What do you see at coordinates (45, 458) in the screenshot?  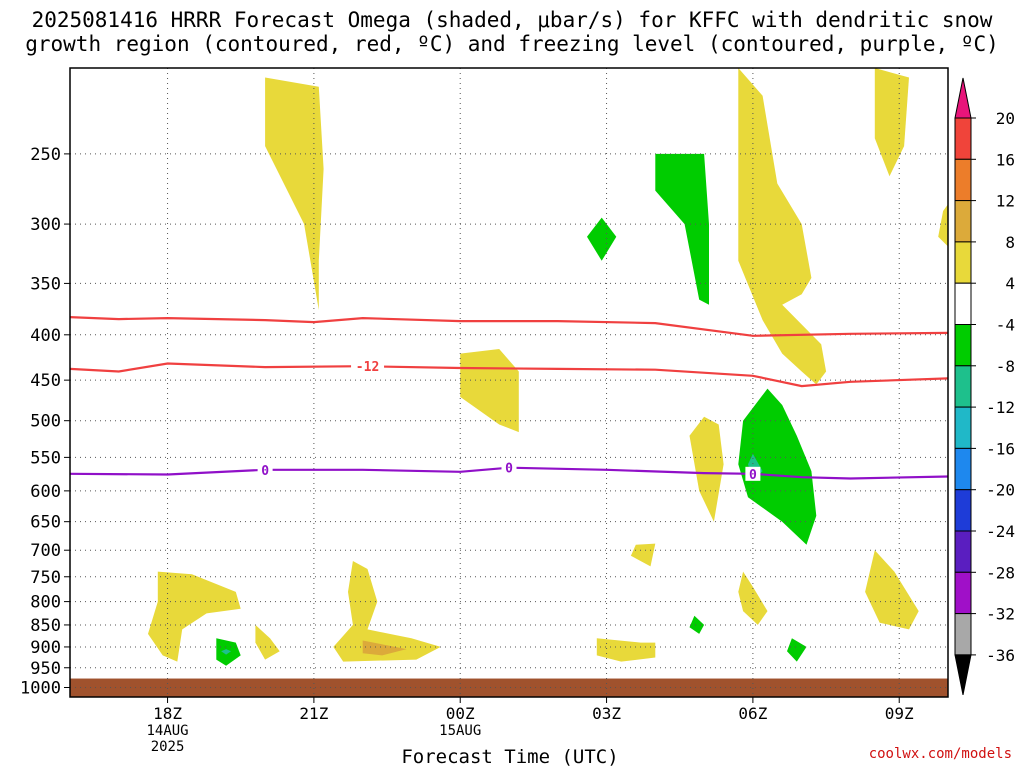 I see `y-tick-label-550: 550` at bounding box center [45, 458].